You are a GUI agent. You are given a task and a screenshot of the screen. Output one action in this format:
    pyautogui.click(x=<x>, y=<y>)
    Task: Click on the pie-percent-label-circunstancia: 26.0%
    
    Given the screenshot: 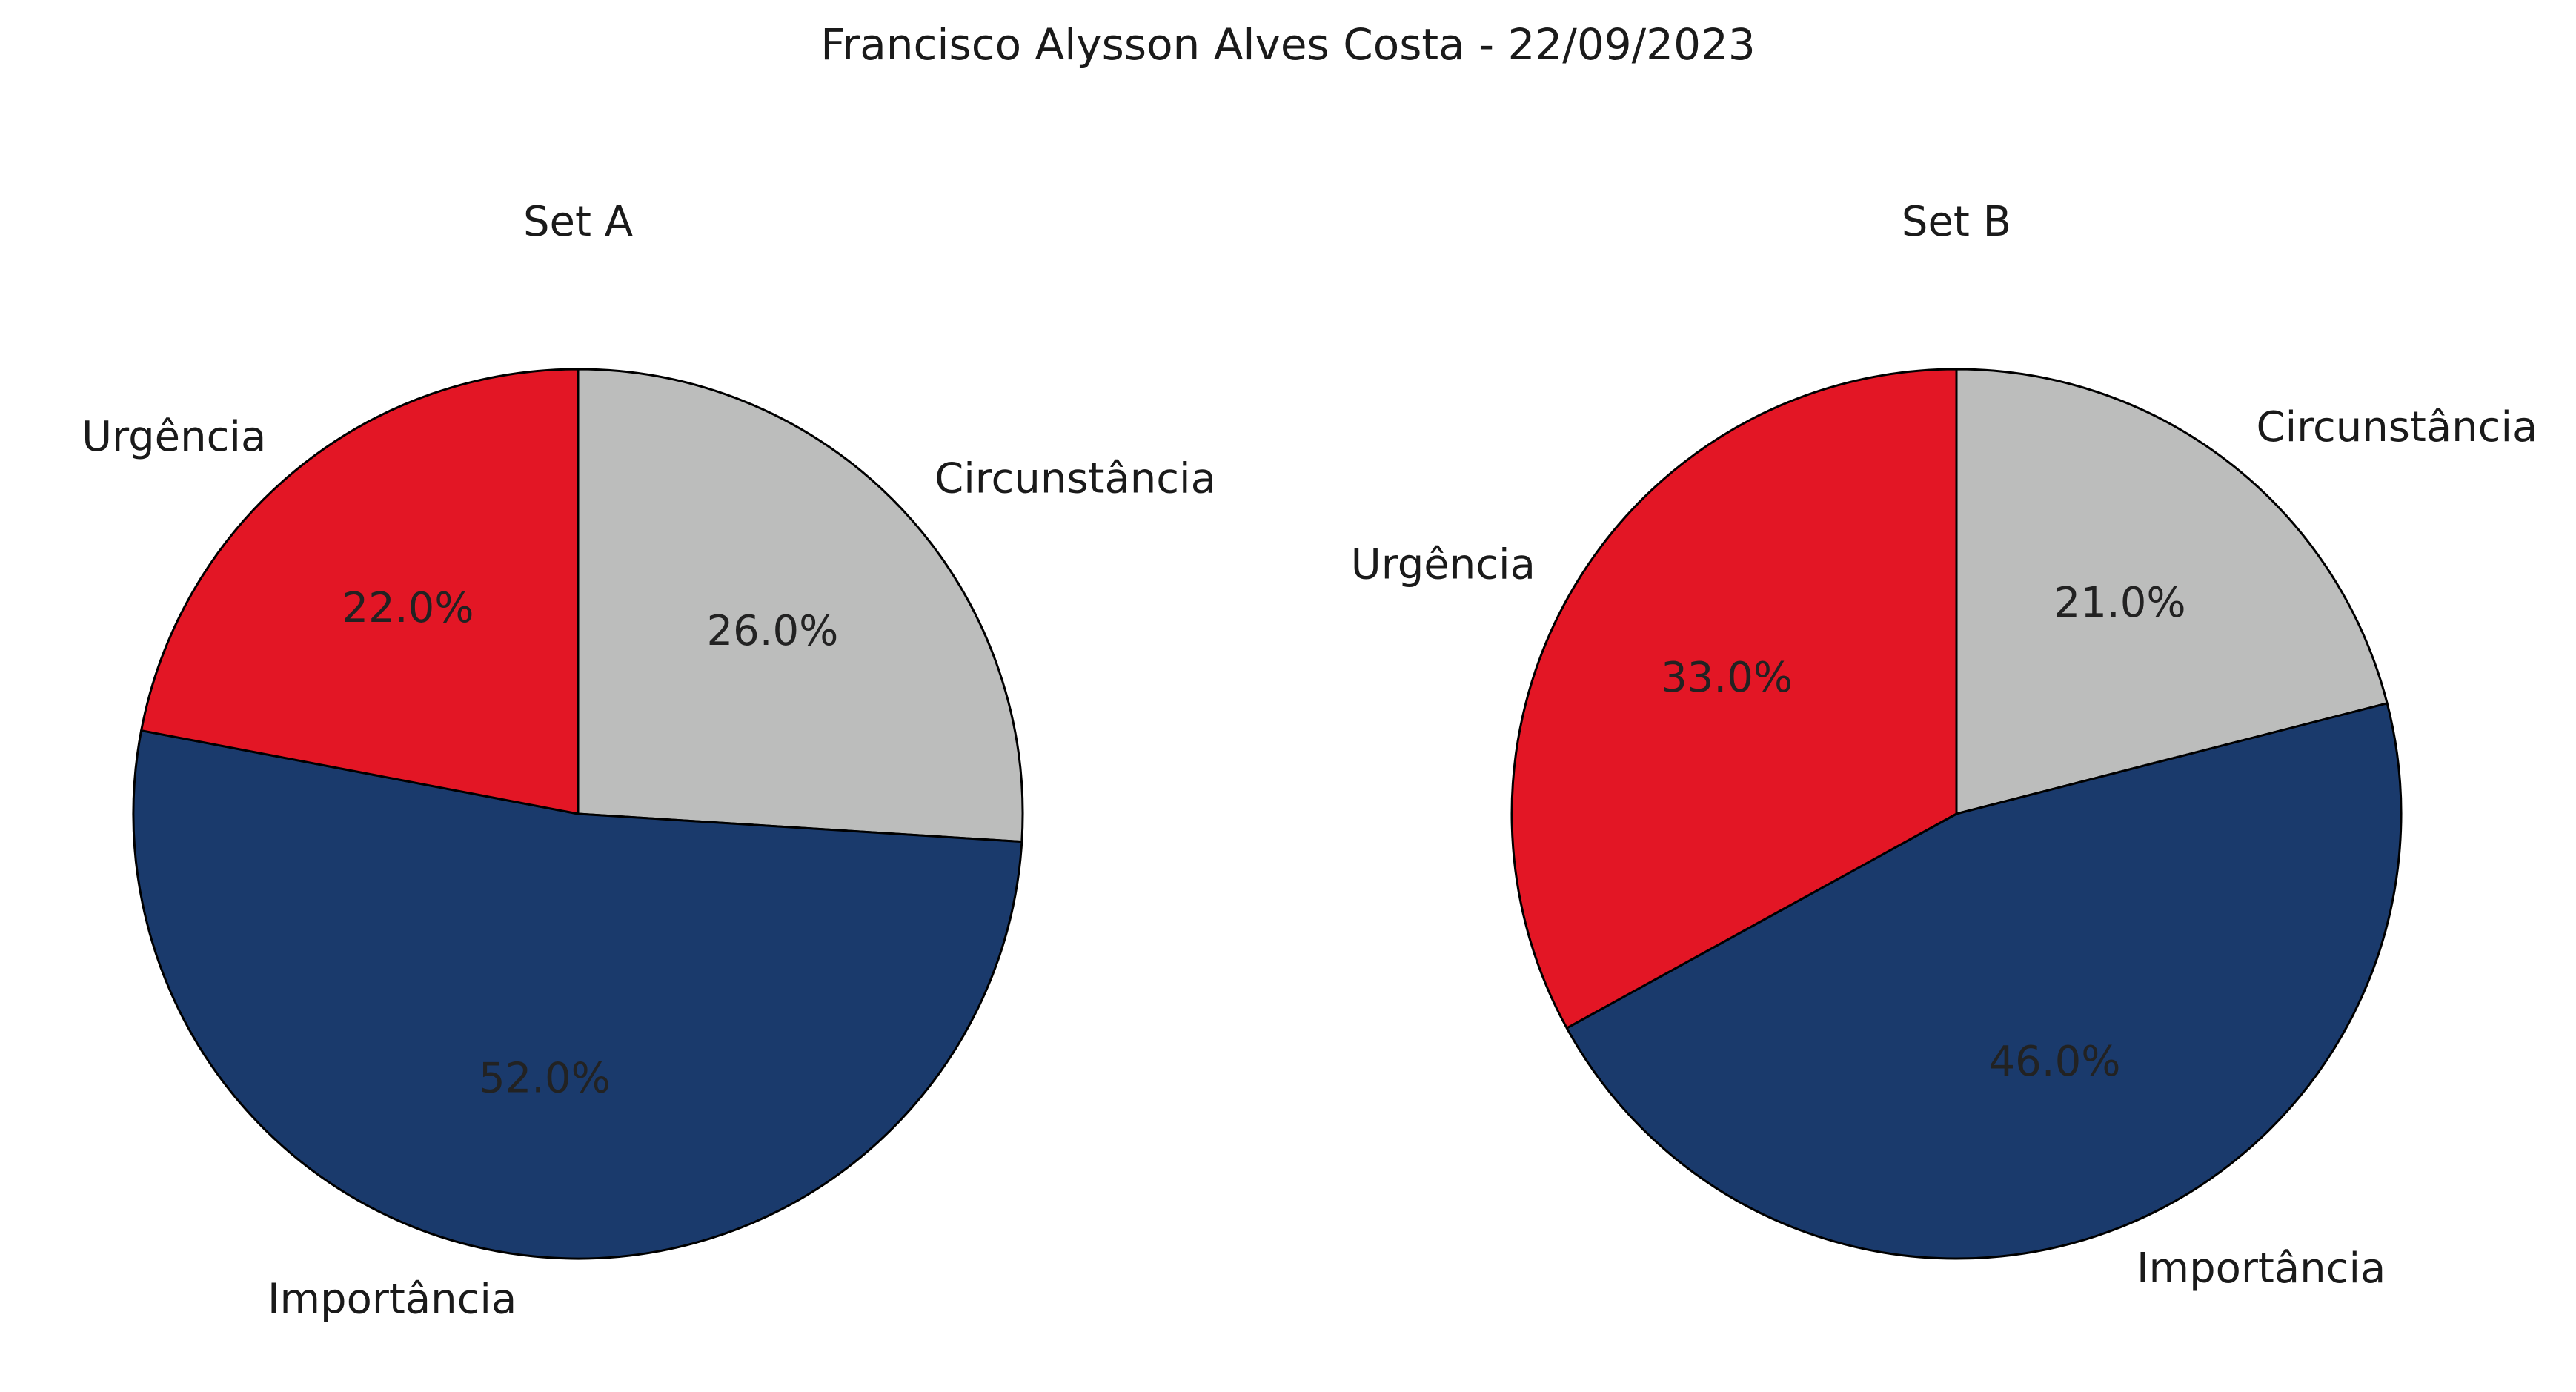 What is the action you would take?
    pyautogui.click(x=772, y=631)
    